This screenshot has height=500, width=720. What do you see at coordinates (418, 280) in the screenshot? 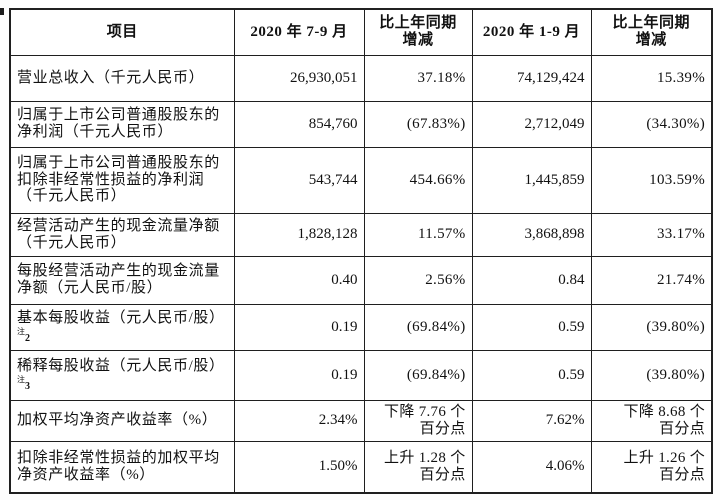
I see `value-q3-yoy: 2.56%` at bounding box center [418, 280].